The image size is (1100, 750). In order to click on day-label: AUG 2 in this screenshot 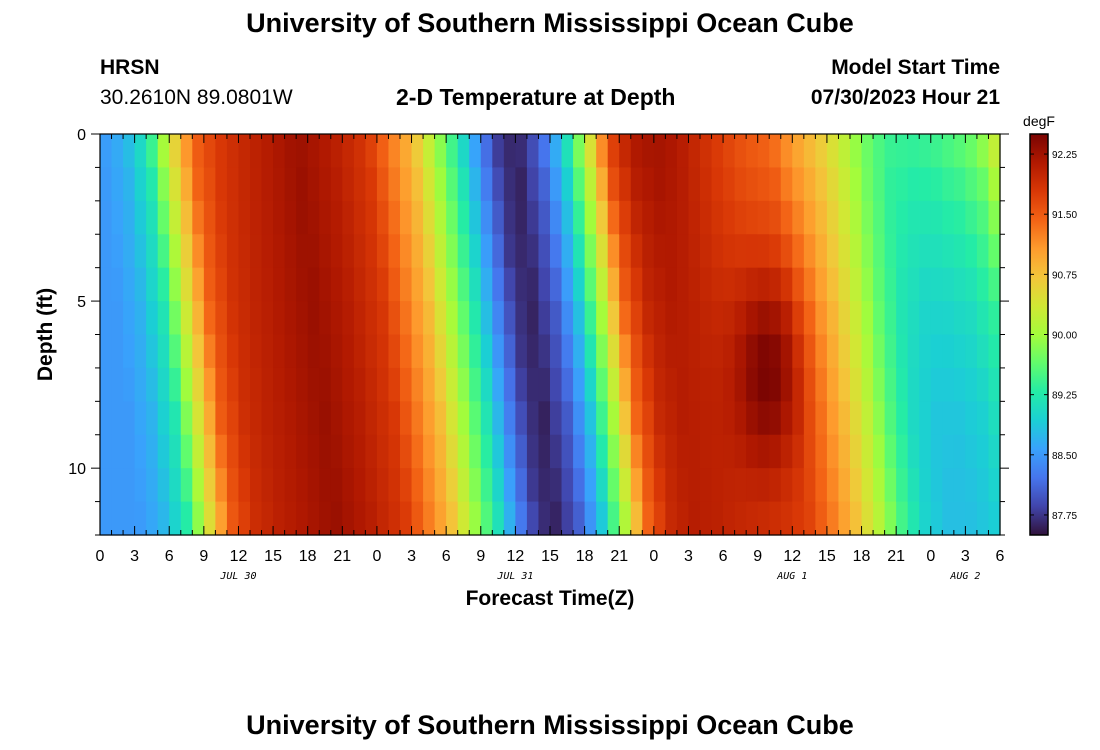, I will do `click(964, 576)`.